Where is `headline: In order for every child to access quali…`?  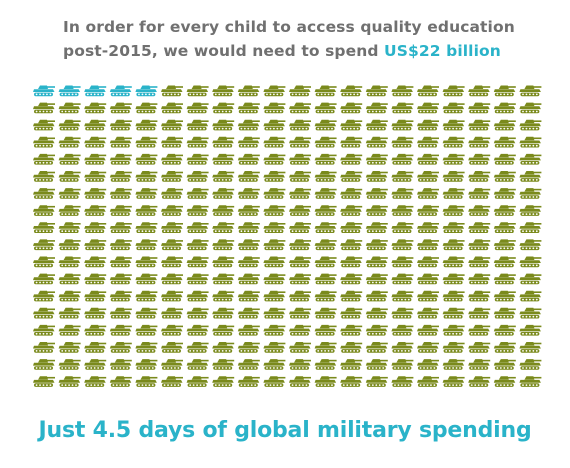 headline: In order for every child to access quali… is located at coordinates (298, 39).